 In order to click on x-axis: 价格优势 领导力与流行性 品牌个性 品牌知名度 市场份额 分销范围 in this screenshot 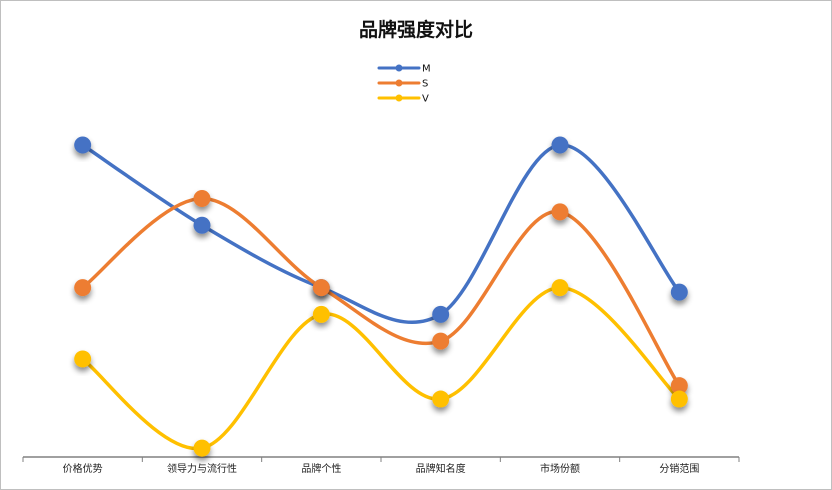, I will do `click(381, 465)`.